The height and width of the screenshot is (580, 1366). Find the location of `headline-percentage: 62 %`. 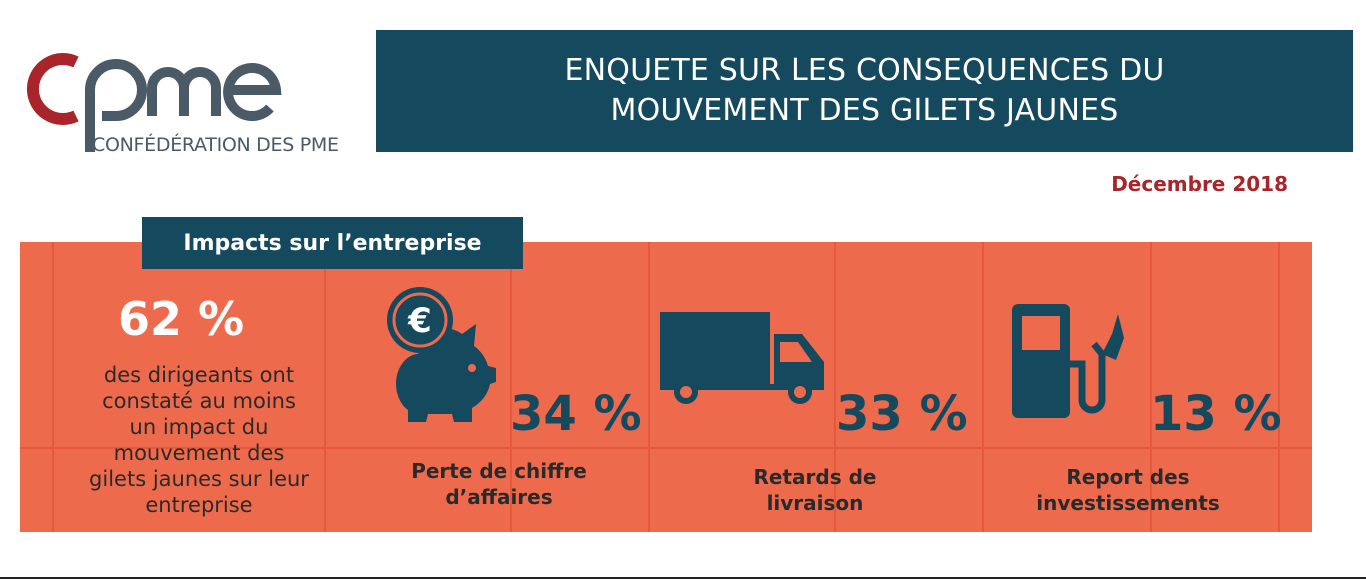

headline-percentage: 62 % is located at coordinates (181, 319).